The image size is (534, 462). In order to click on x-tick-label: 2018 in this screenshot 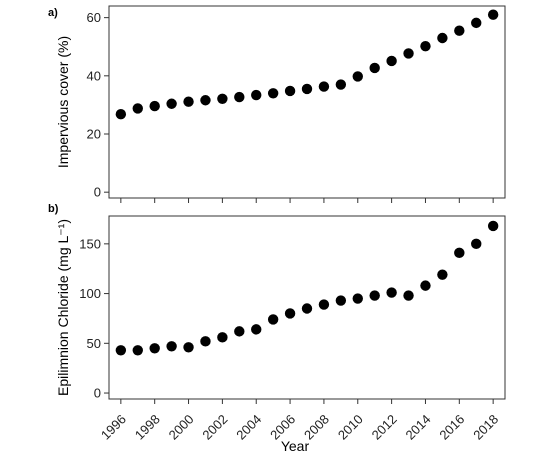, I will do `click(485, 427)`.